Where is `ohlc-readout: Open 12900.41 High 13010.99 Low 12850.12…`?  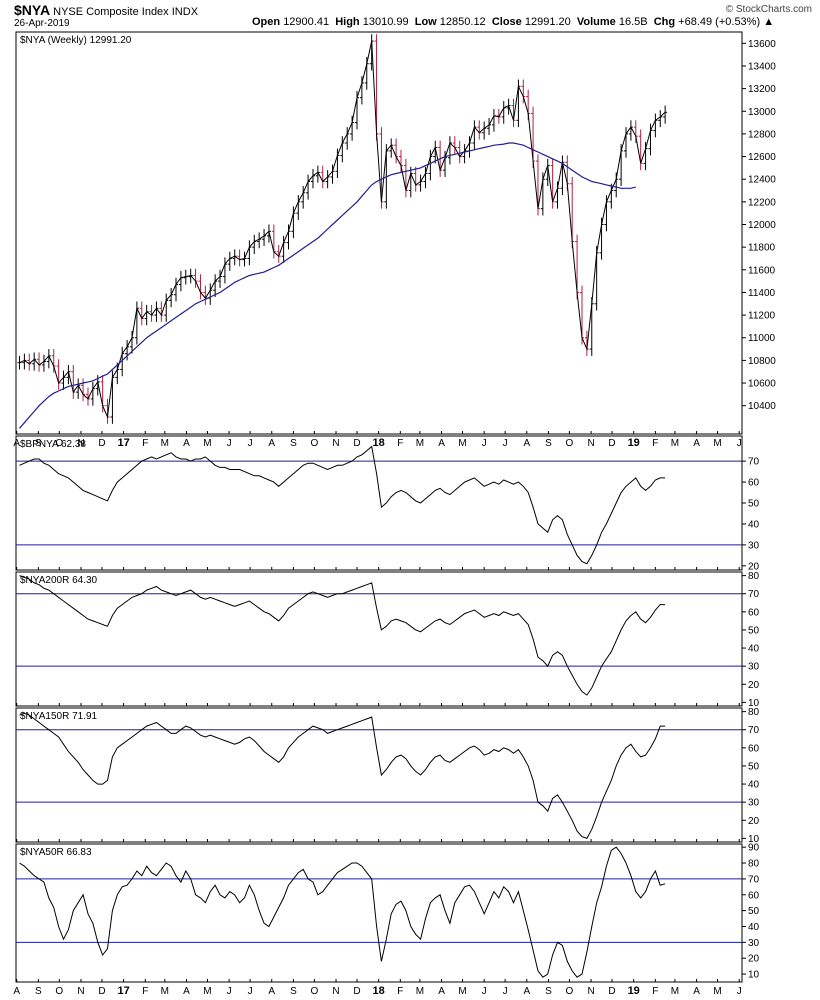 ohlc-readout: Open 12900.41 High 13010.99 Low 12850.12… is located at coordinates (513, 22).